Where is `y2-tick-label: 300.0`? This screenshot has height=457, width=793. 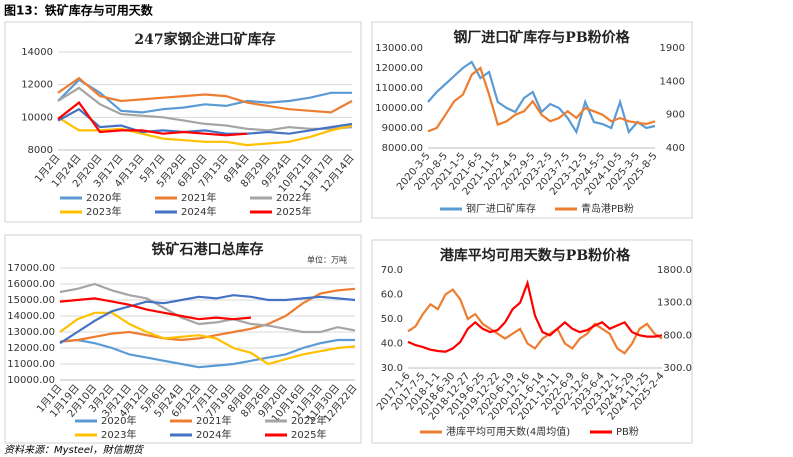 y2-tick-label: 300.0 is located at coordinates (677, 368).